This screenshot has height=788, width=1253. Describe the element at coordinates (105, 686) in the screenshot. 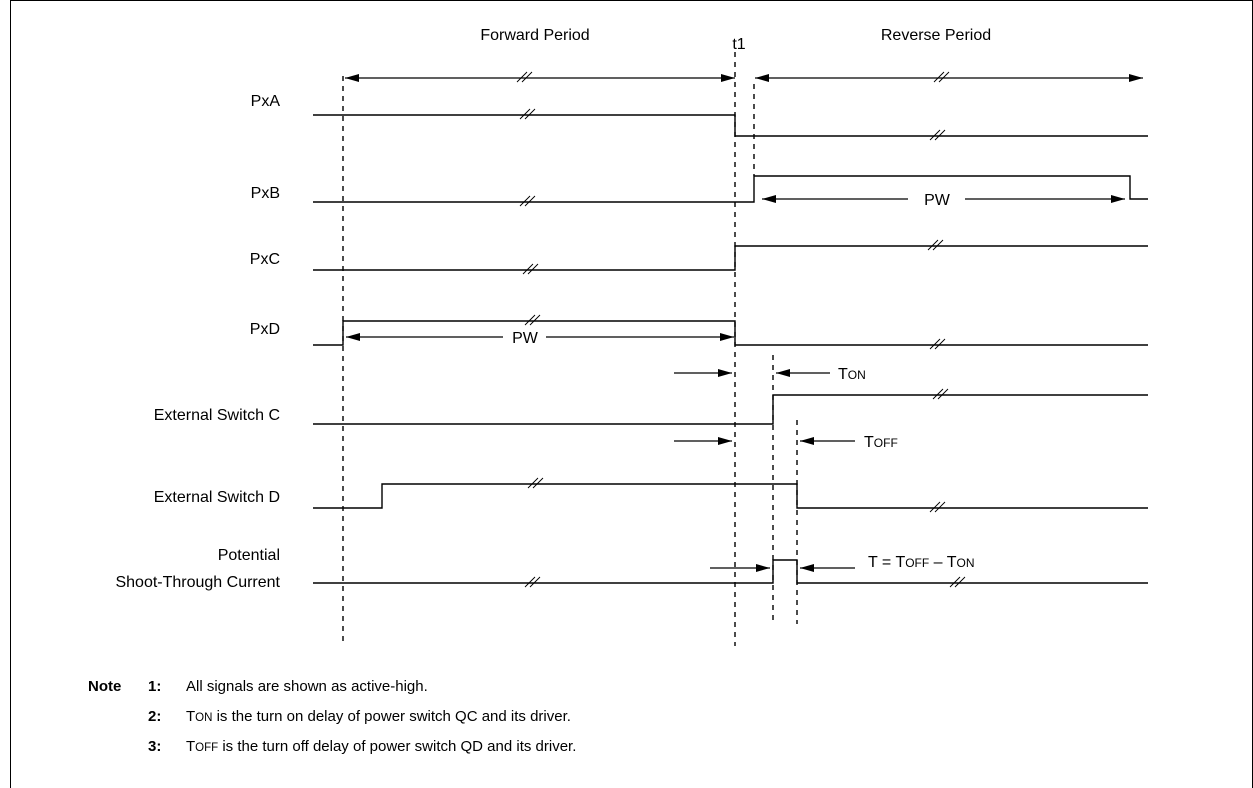

I see `note-lead: Note` at that location.